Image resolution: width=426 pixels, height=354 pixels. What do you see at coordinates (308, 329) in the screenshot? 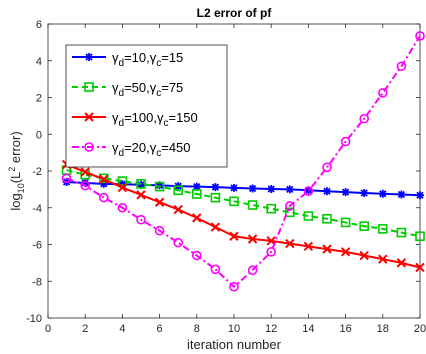
I see `x-tick-label-14: 14` at bounding box center [308, 329].